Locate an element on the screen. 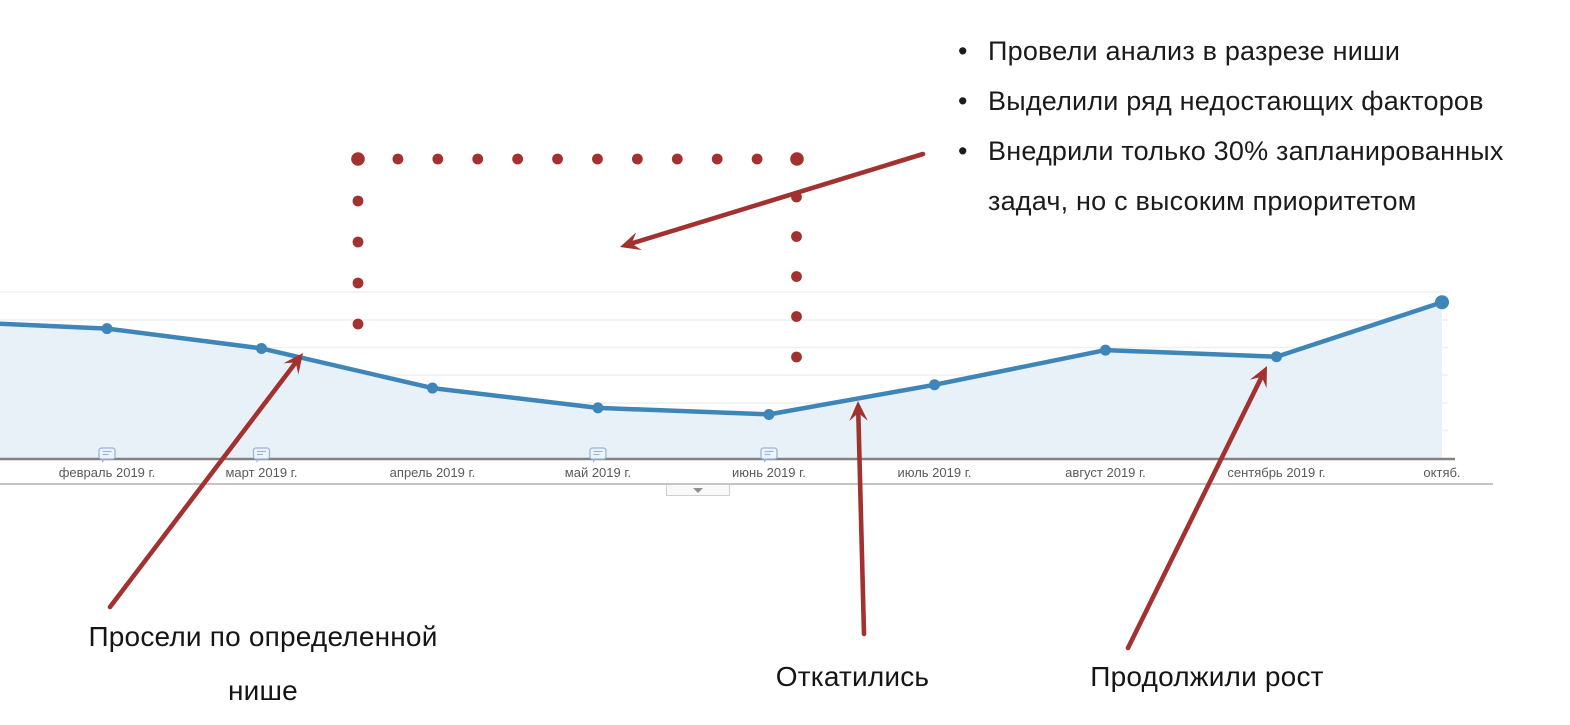 Image resolution: width=1570 pixels, height=725 pixels. axis-tick-label: сентябрь 2019 г. is located at coordinates (1276, 472).